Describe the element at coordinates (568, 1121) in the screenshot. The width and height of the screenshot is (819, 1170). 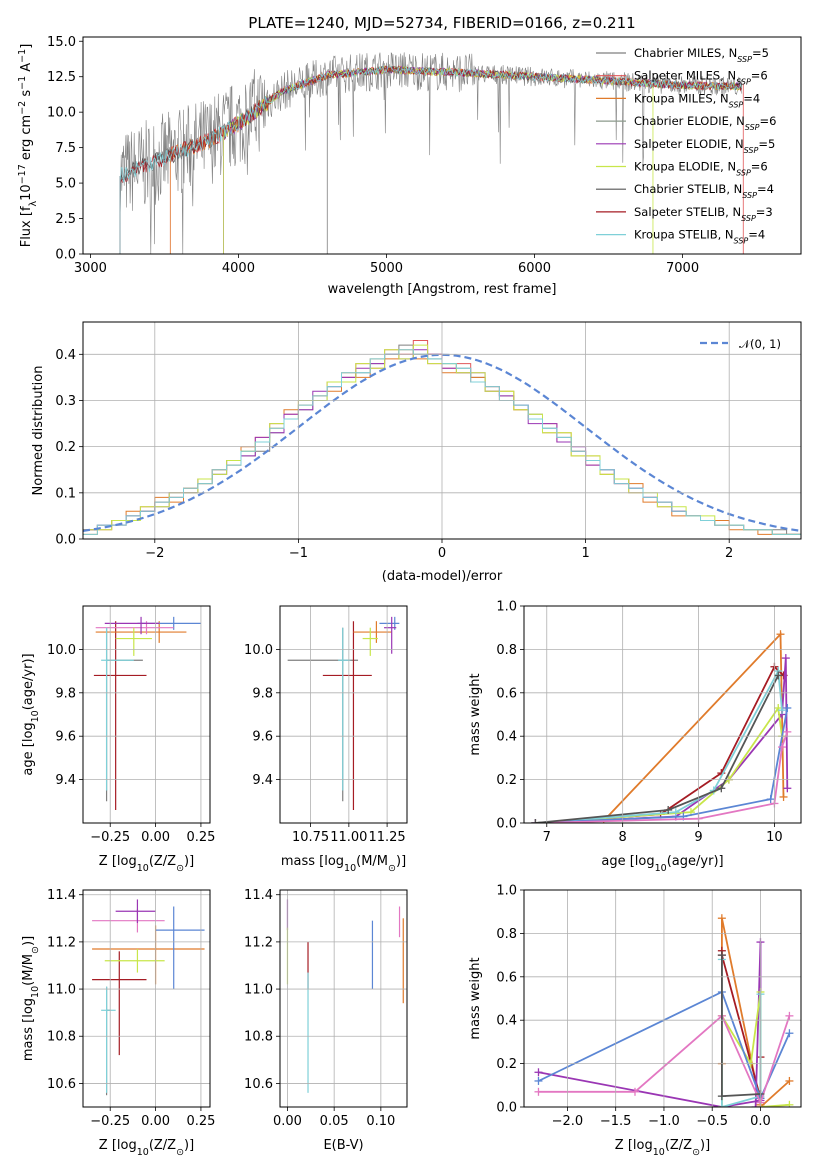
I see `x-tick-label: −2.0` at that location.